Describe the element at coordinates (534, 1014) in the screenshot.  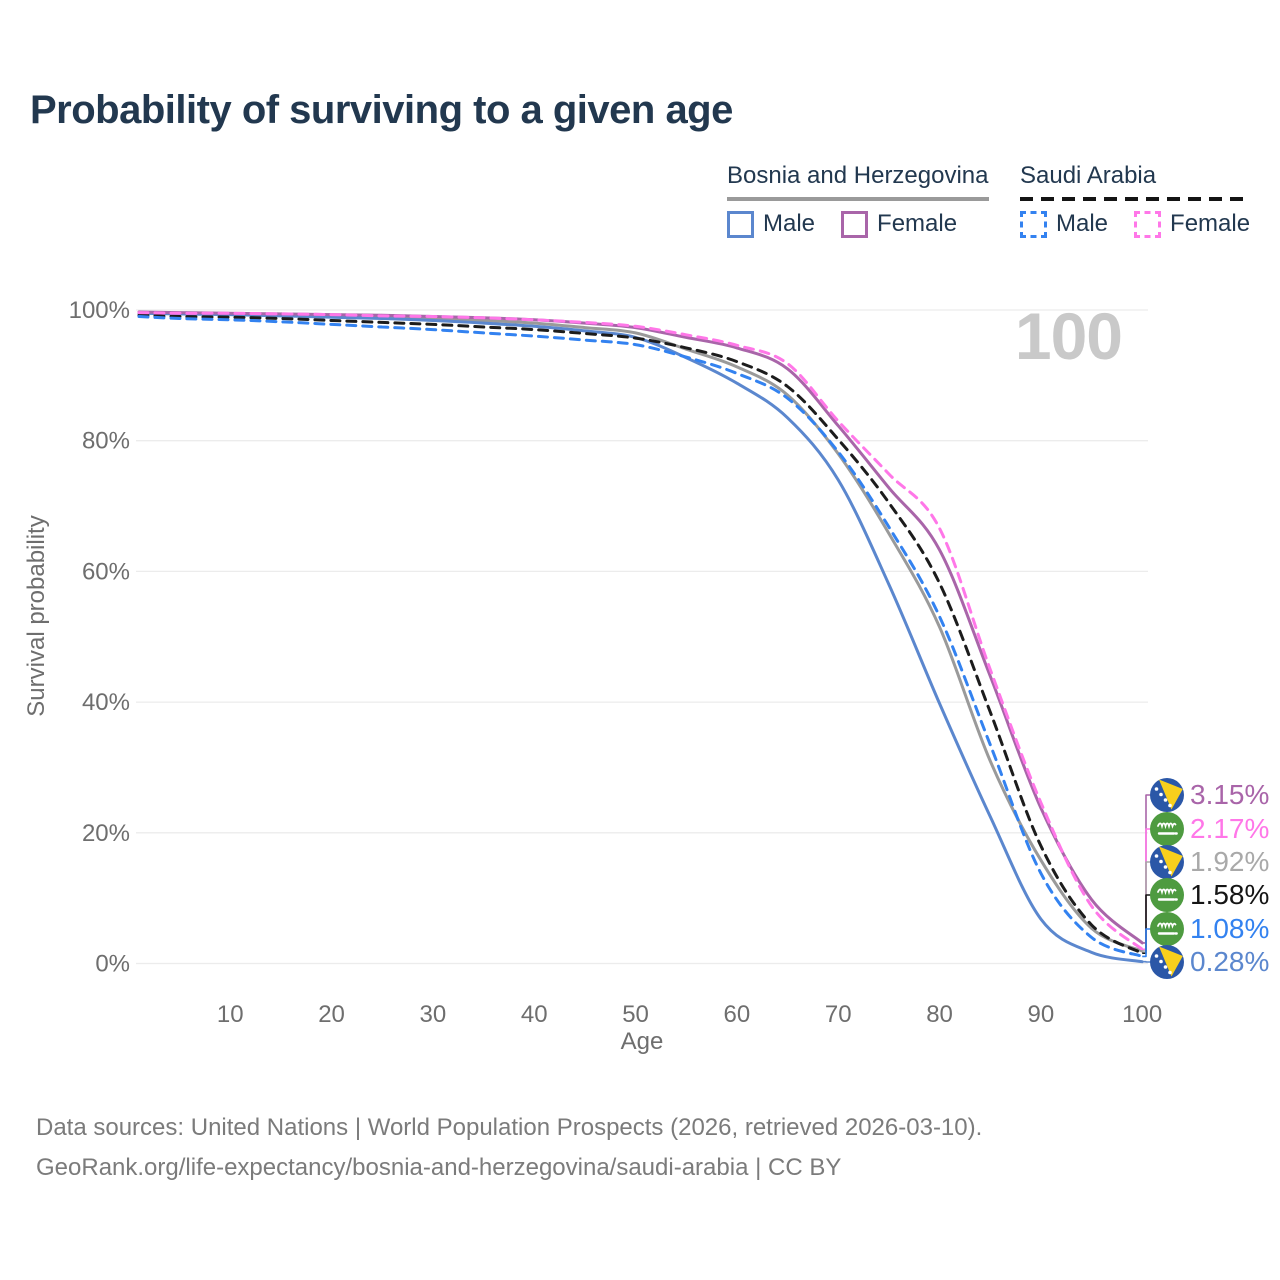
I see `x-tick-label: 40` at that location.